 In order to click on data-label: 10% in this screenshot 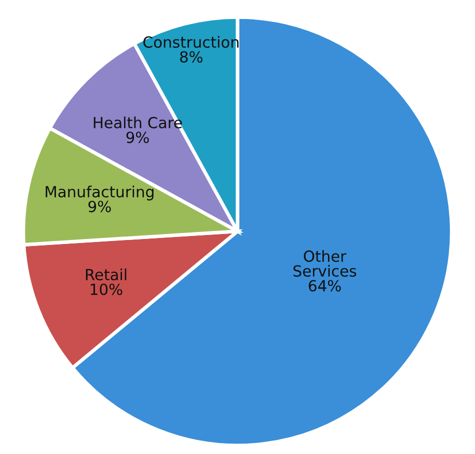, I will do `click(106, 290)`.